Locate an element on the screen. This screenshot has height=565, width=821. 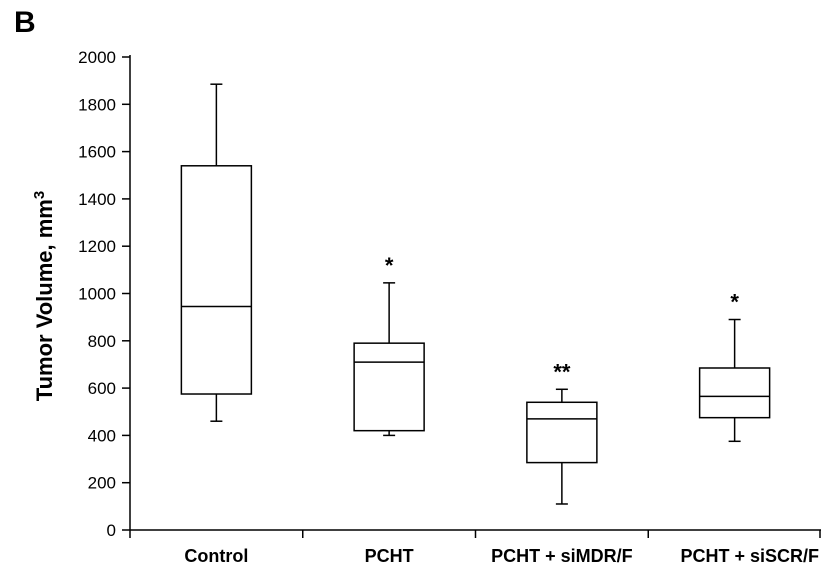
y-tick-label-1200: 1200 is located at coordinates (97, 246).